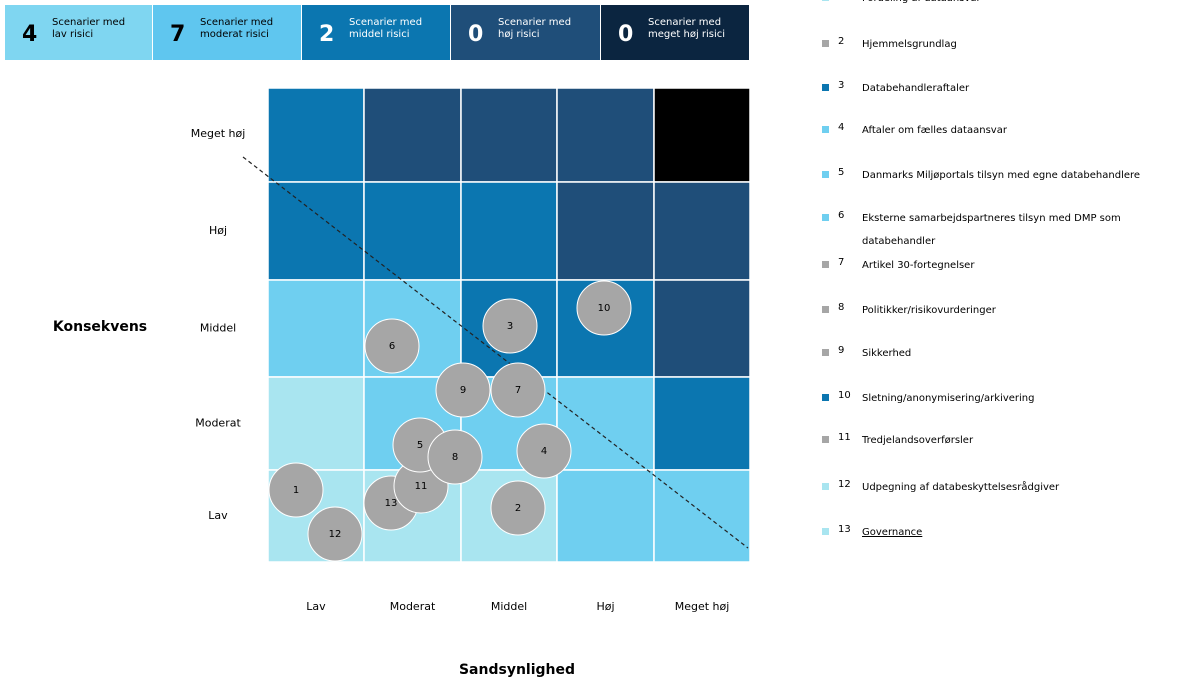 The width and height of the screenshot is (1186, 681). I want to click on bubble-label: 2, so click(518, 508).